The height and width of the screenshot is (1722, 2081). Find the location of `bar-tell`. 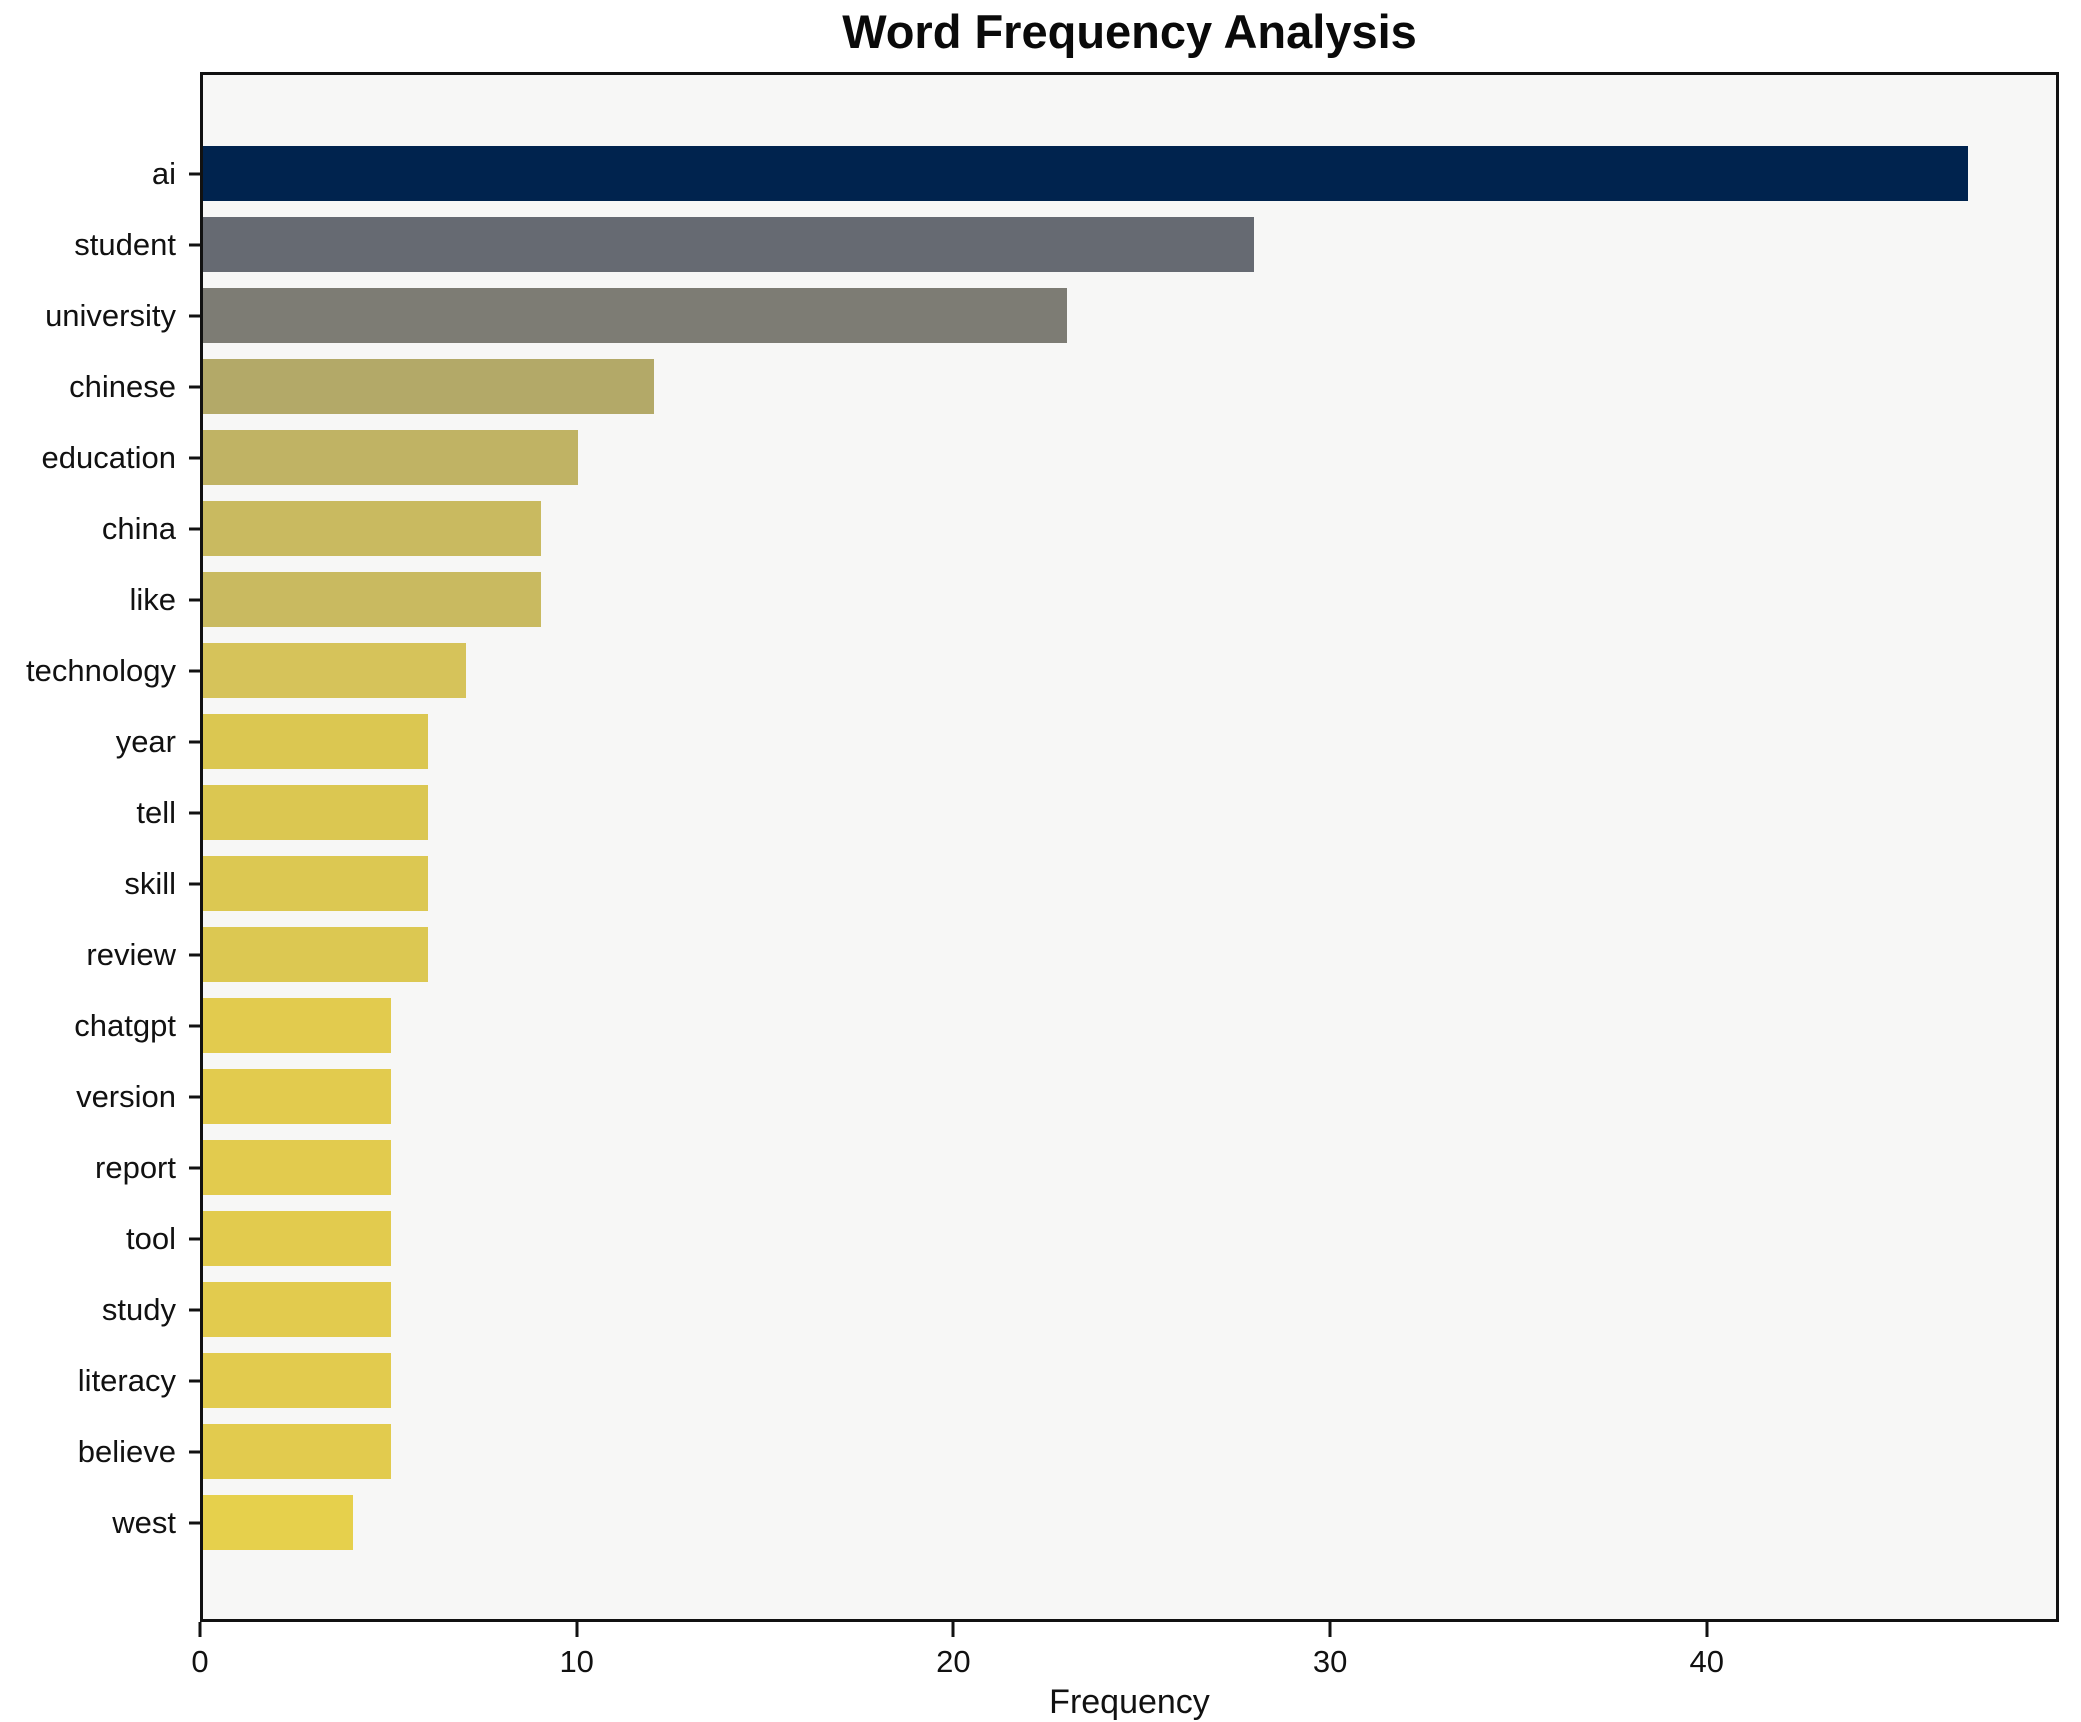

bar-tell is located at coordinates (316, 812).